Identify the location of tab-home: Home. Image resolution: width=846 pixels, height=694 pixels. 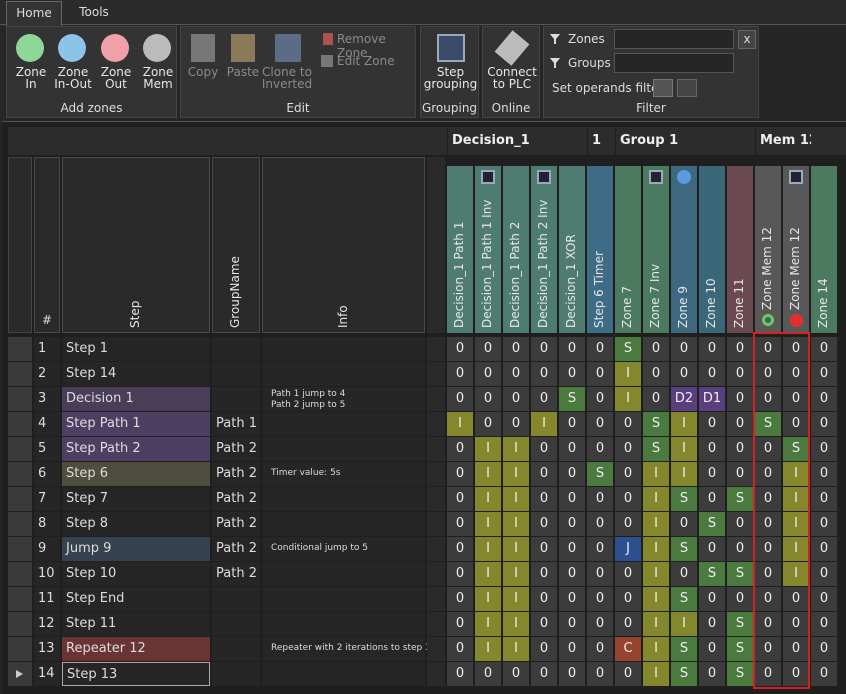
(34, 13).